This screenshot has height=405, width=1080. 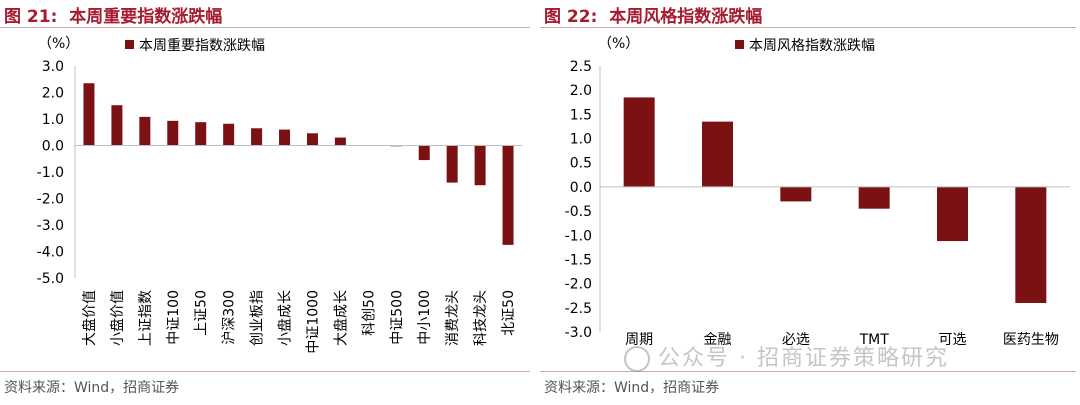 What do you see at coordinates (50, 279) in the screenshot?
I see `y-tick-label: -5.0` at bounding box center [50, 279].